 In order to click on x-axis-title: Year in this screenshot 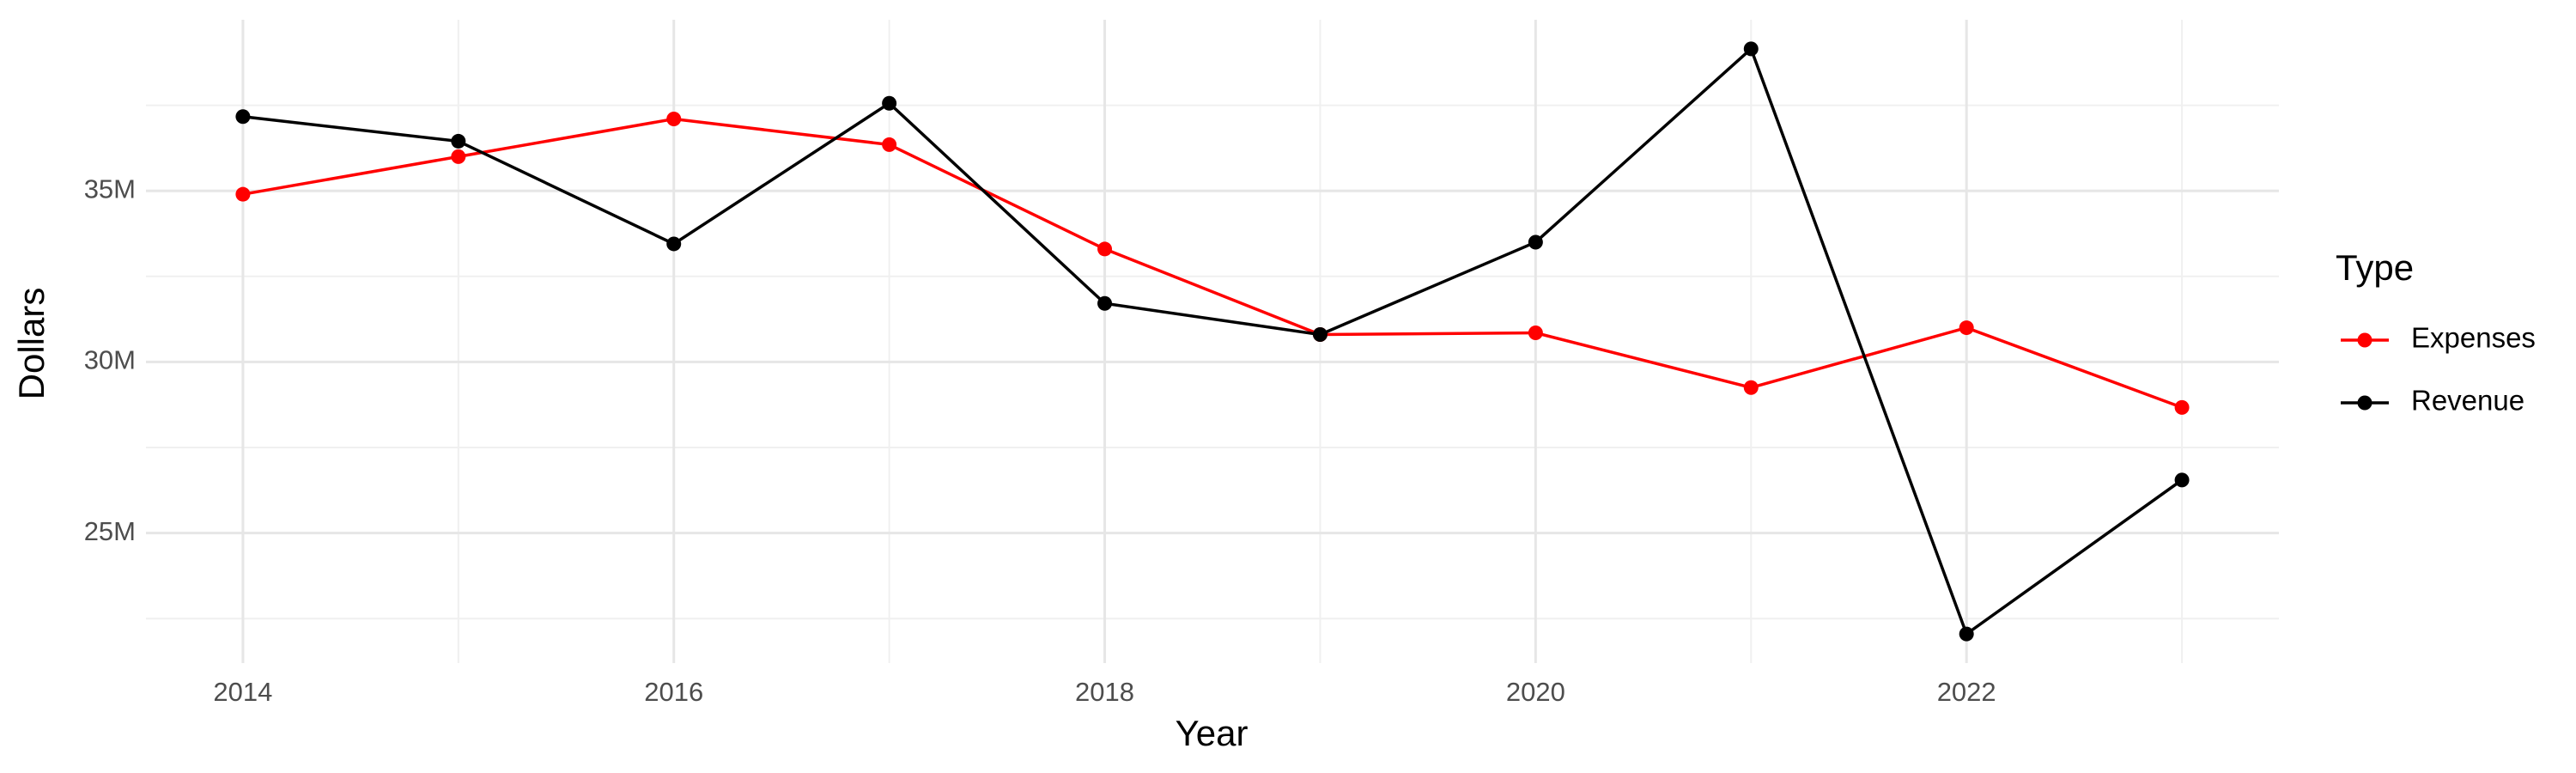, I will do `click(1213, 733)`.